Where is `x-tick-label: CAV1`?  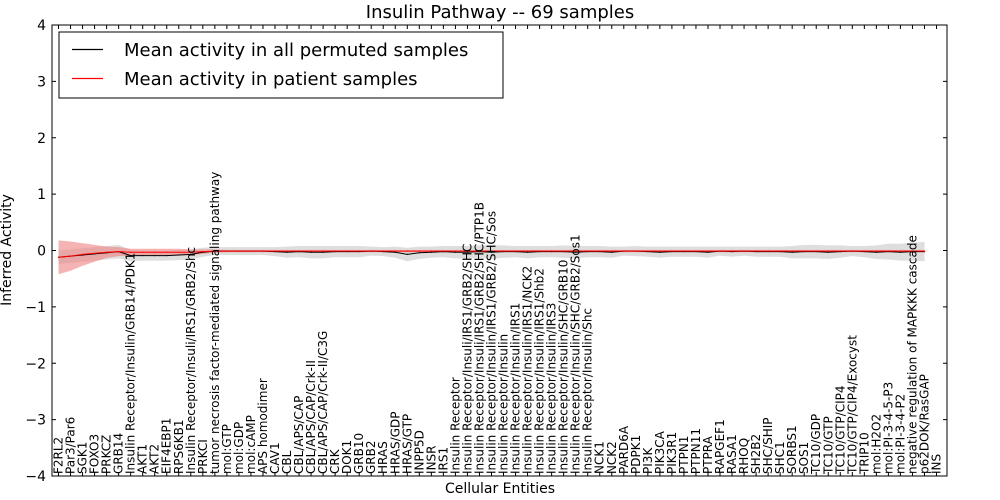 x-tick-label: CAV1 is located at coordinates (275, 458).